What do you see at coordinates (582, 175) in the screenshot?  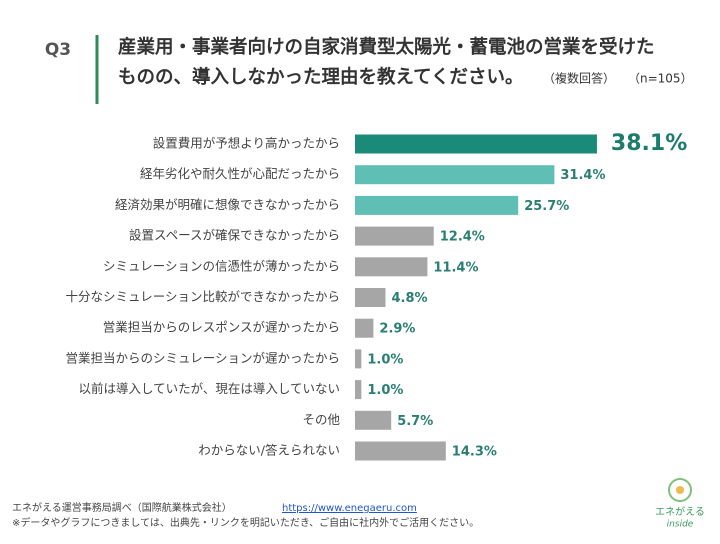 I see `value-label: 31.4%` at bounding box center [582, 175].